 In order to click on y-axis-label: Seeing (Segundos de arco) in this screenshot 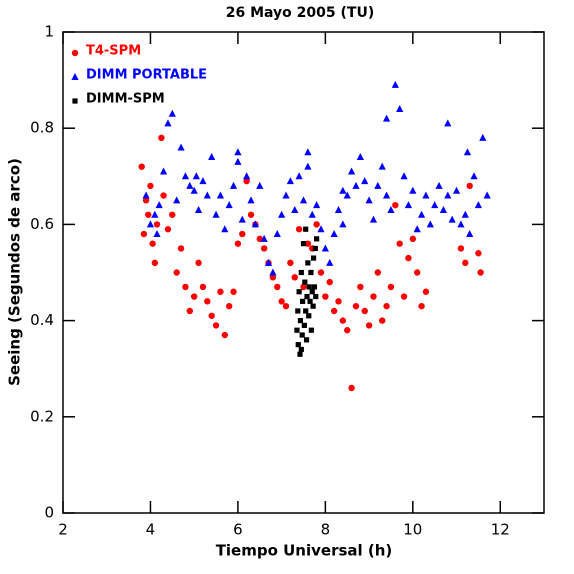, I will do `click(15, 272)`.